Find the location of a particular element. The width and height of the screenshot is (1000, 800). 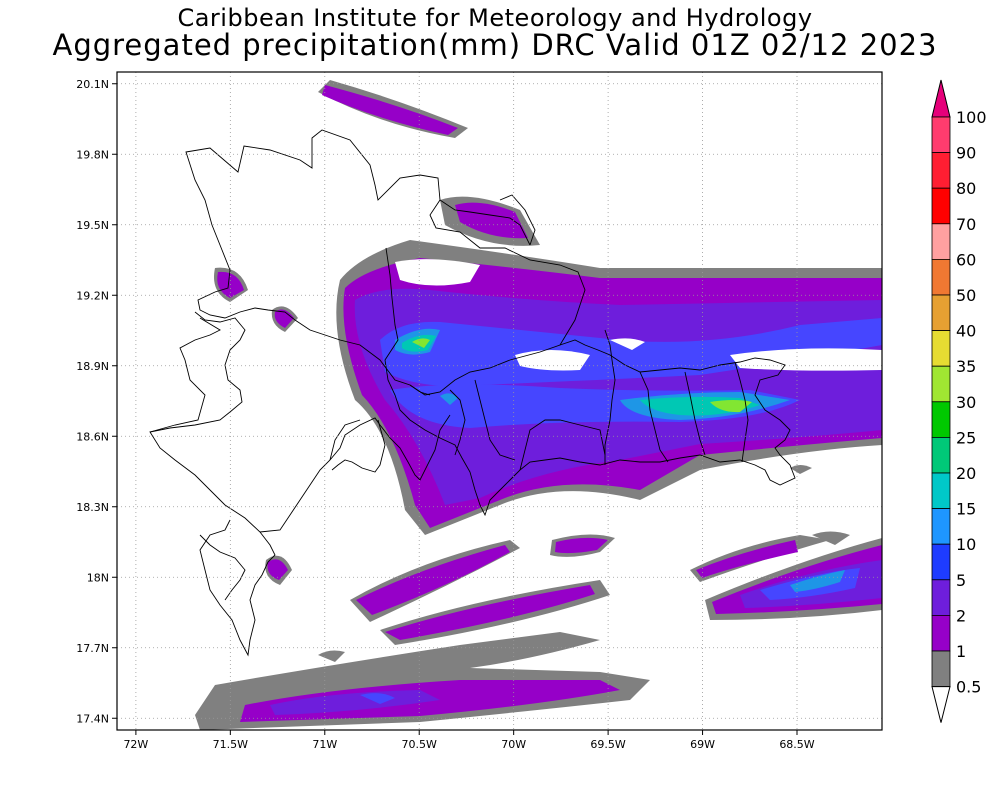

lon-tick-label: 69.5W is located at coordinates (607, 744).